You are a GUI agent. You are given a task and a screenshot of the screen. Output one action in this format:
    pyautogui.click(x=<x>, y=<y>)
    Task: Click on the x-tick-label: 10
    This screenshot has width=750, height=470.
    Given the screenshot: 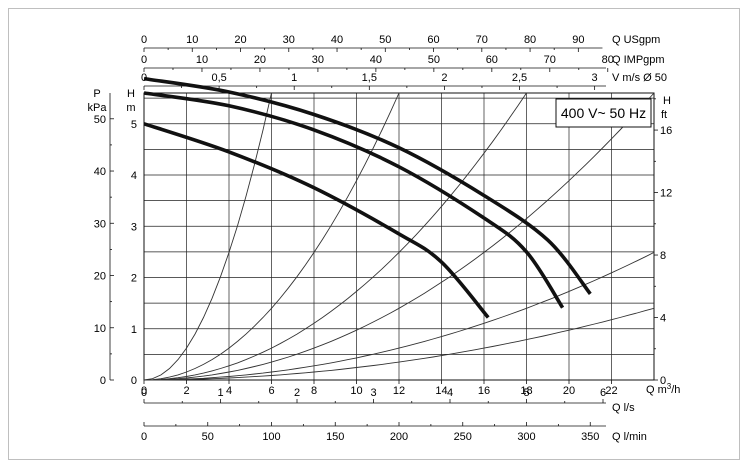 What is the action you would take?
    pyautogui.click(x=356, y=391)
    